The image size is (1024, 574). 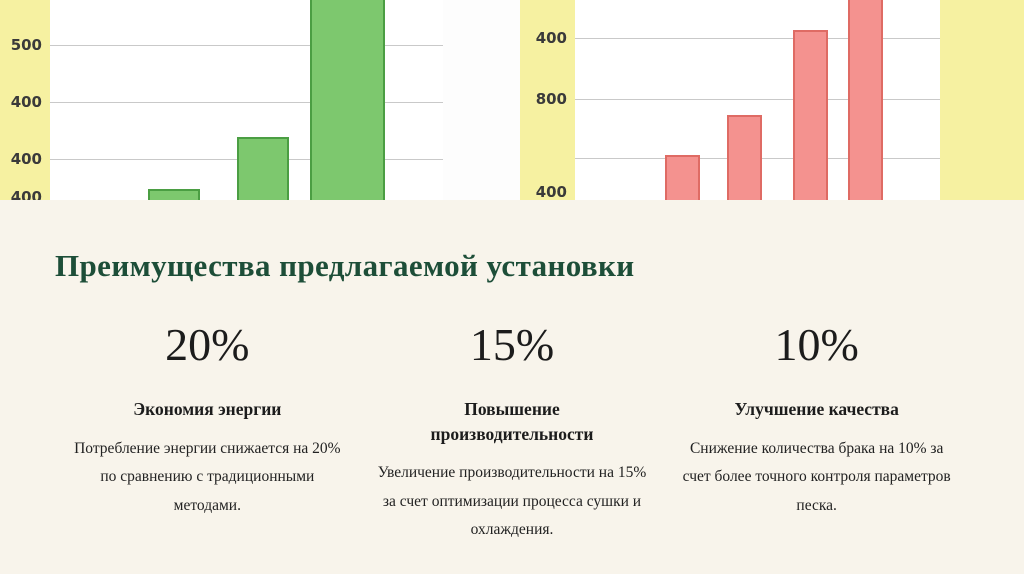 What do you see at coordinates (551, 99) in the screenshot?
I see `y-axis-tick-label: 800` at bounding box center [551, 99].